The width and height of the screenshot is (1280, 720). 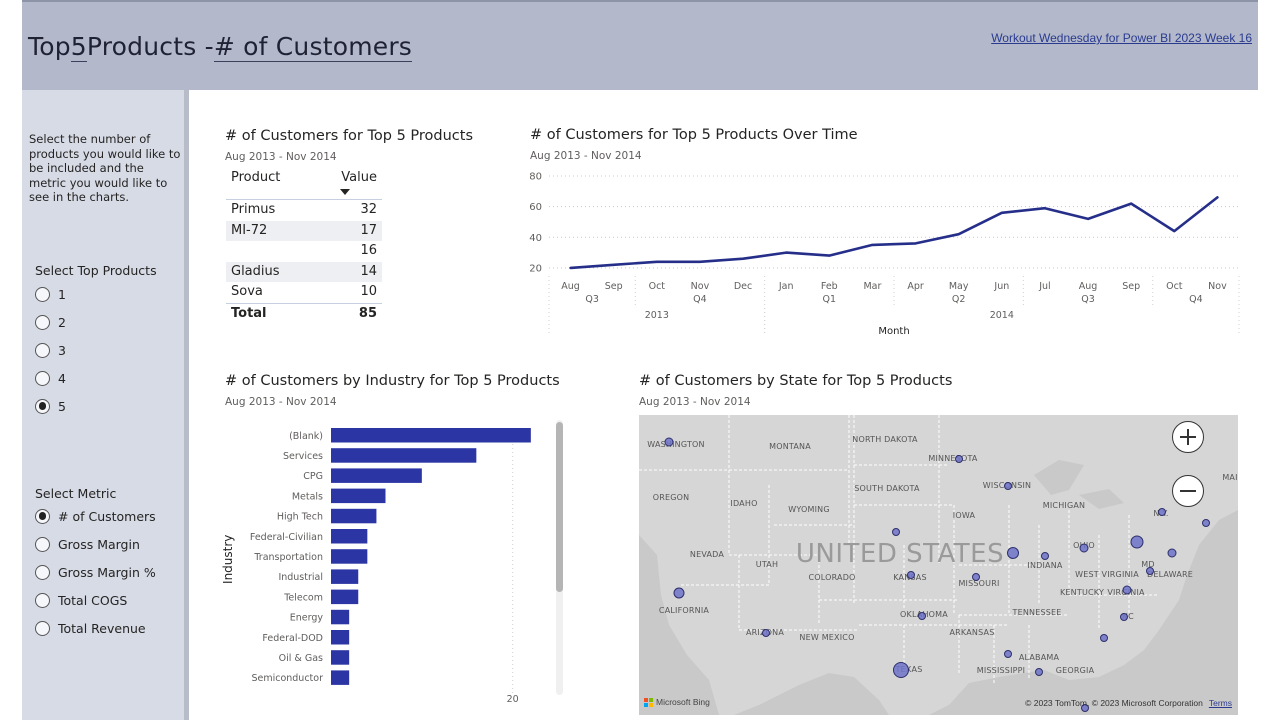 What do you see at coordinates (304, 210) in the screenshot?
I see `table-row: Primus 32` at bounding box center [304, 210].